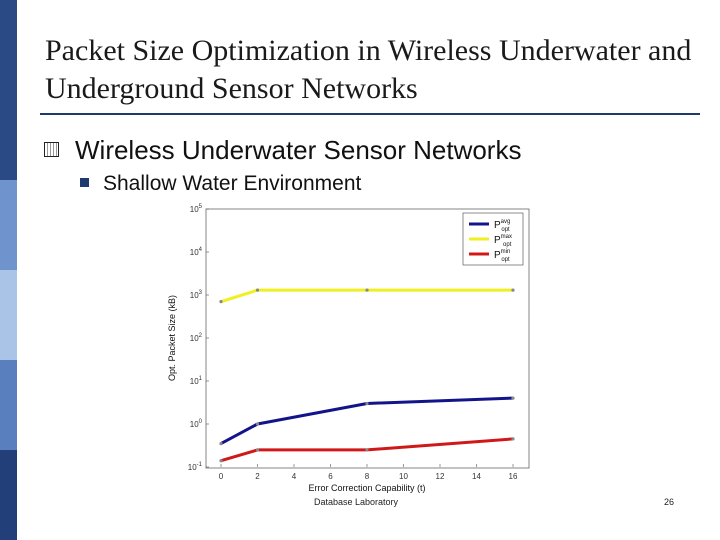 The image size is (720, 540). Describe the element at coordinates (196, 381) in the screenshot. I see `y-tick-label: 10¹` at that location.